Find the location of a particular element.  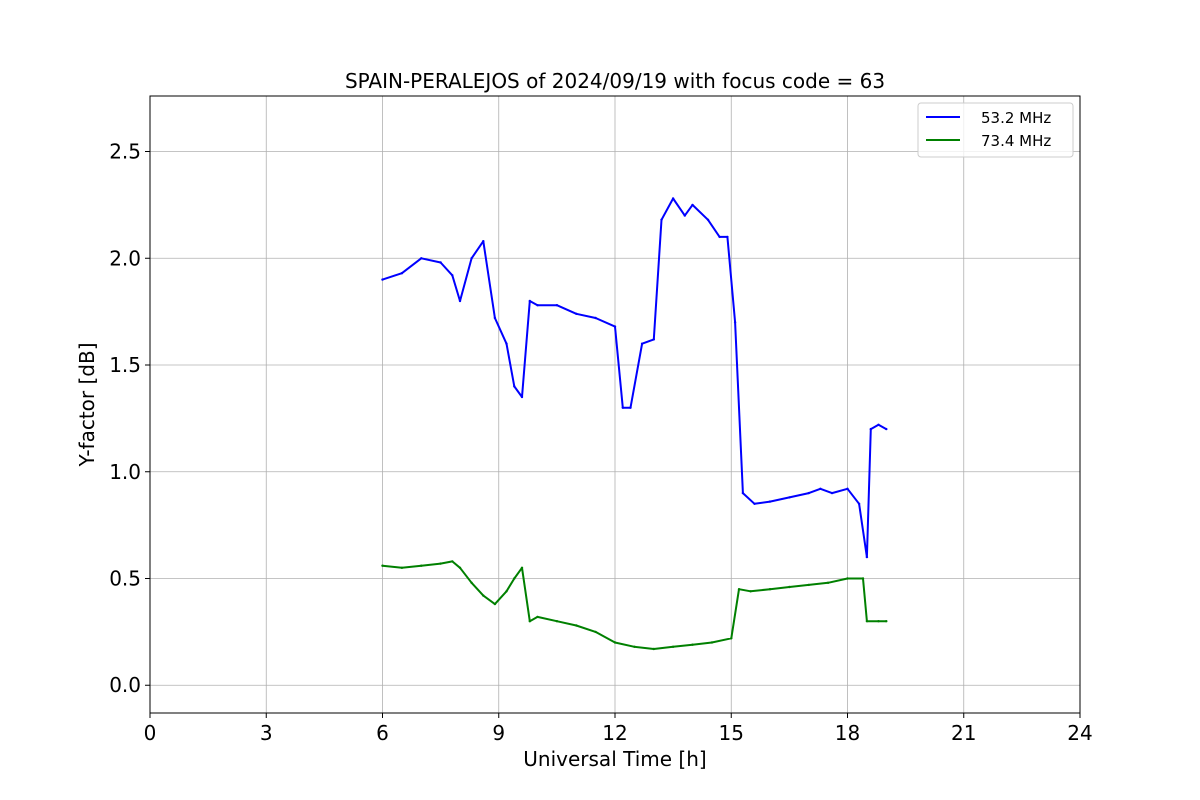

x-tick-label: 3 is located at coordinates (266, 733).